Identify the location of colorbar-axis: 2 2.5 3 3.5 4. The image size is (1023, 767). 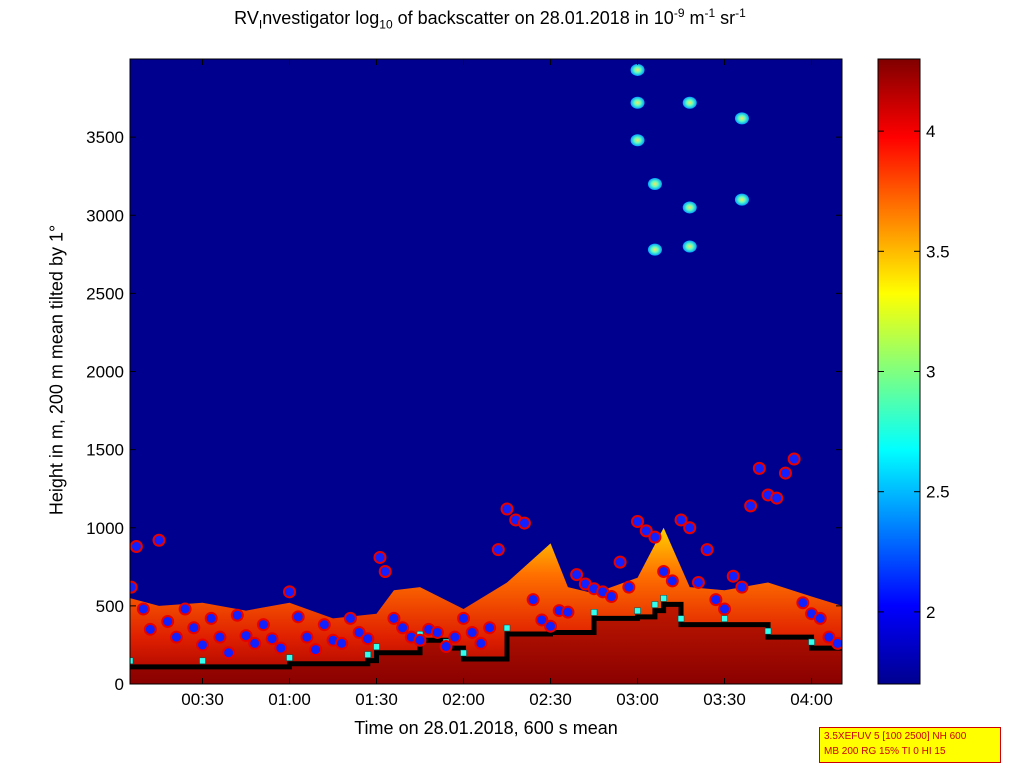
(914, 372).